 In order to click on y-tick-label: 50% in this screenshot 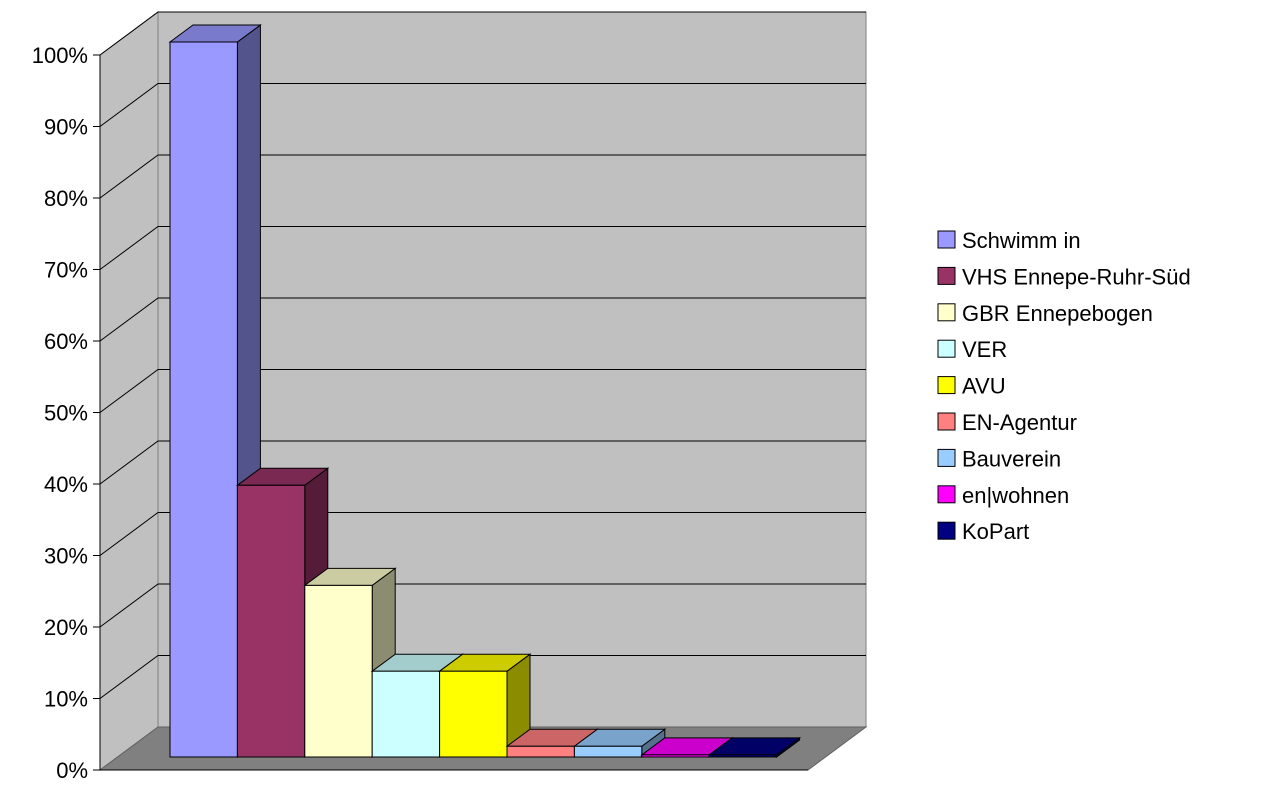, I will do `click(66, 413)`.